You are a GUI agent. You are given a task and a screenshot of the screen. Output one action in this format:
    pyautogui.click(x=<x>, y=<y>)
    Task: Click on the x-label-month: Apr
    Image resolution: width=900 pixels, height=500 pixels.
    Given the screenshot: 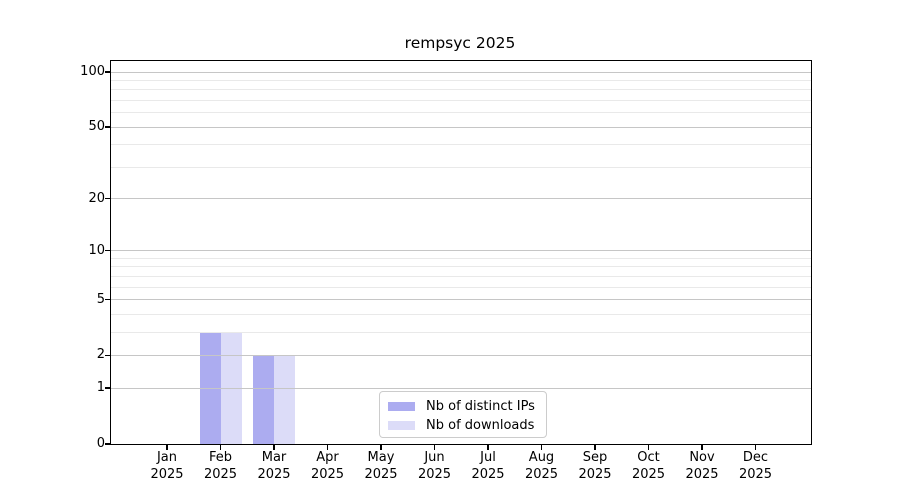 What is the action you would take?
    pyautogui.click(x=327, y=457)
    